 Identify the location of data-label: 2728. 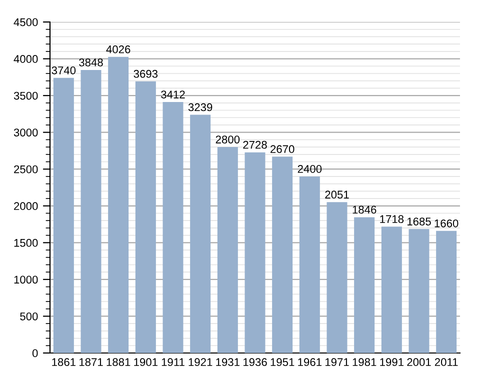
(255, 144).